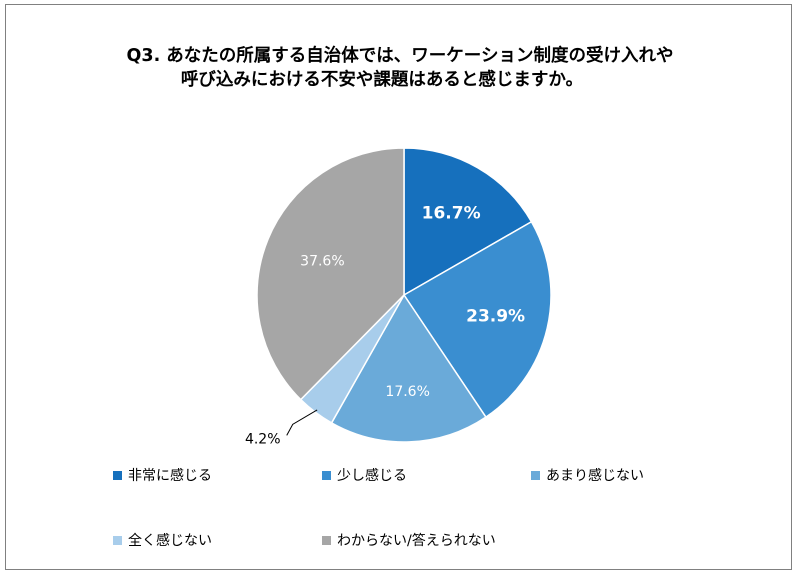 This screenshot has width=800, height=576. What do you see at coordinates (407, 392) in the screenshot?
I see `data-label-3: 17.6%` at bounding box center [407, 392].